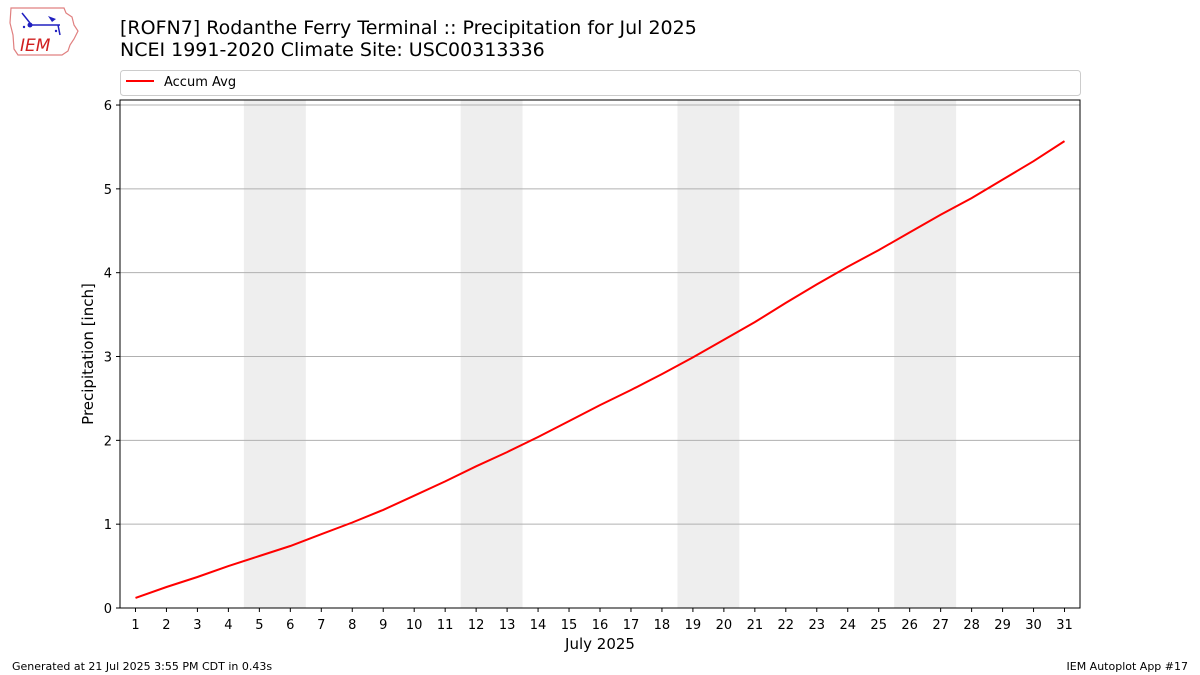 This screenshot has width=1200, height=675. I want to click on y-axis-ticks: 0 1 2 3 4 5 6, so click(112, 358).